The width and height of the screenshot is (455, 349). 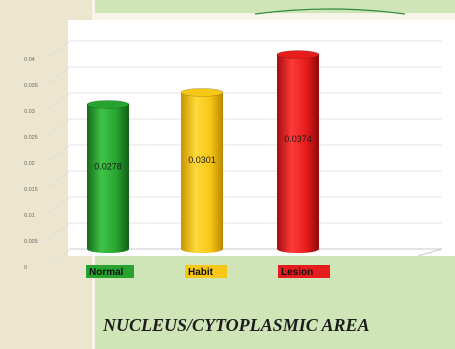 What do you see at coordinates (31, 86) in the screenshot?
I see `y-tick-label: 0.035` at bounding box center [31, 86].